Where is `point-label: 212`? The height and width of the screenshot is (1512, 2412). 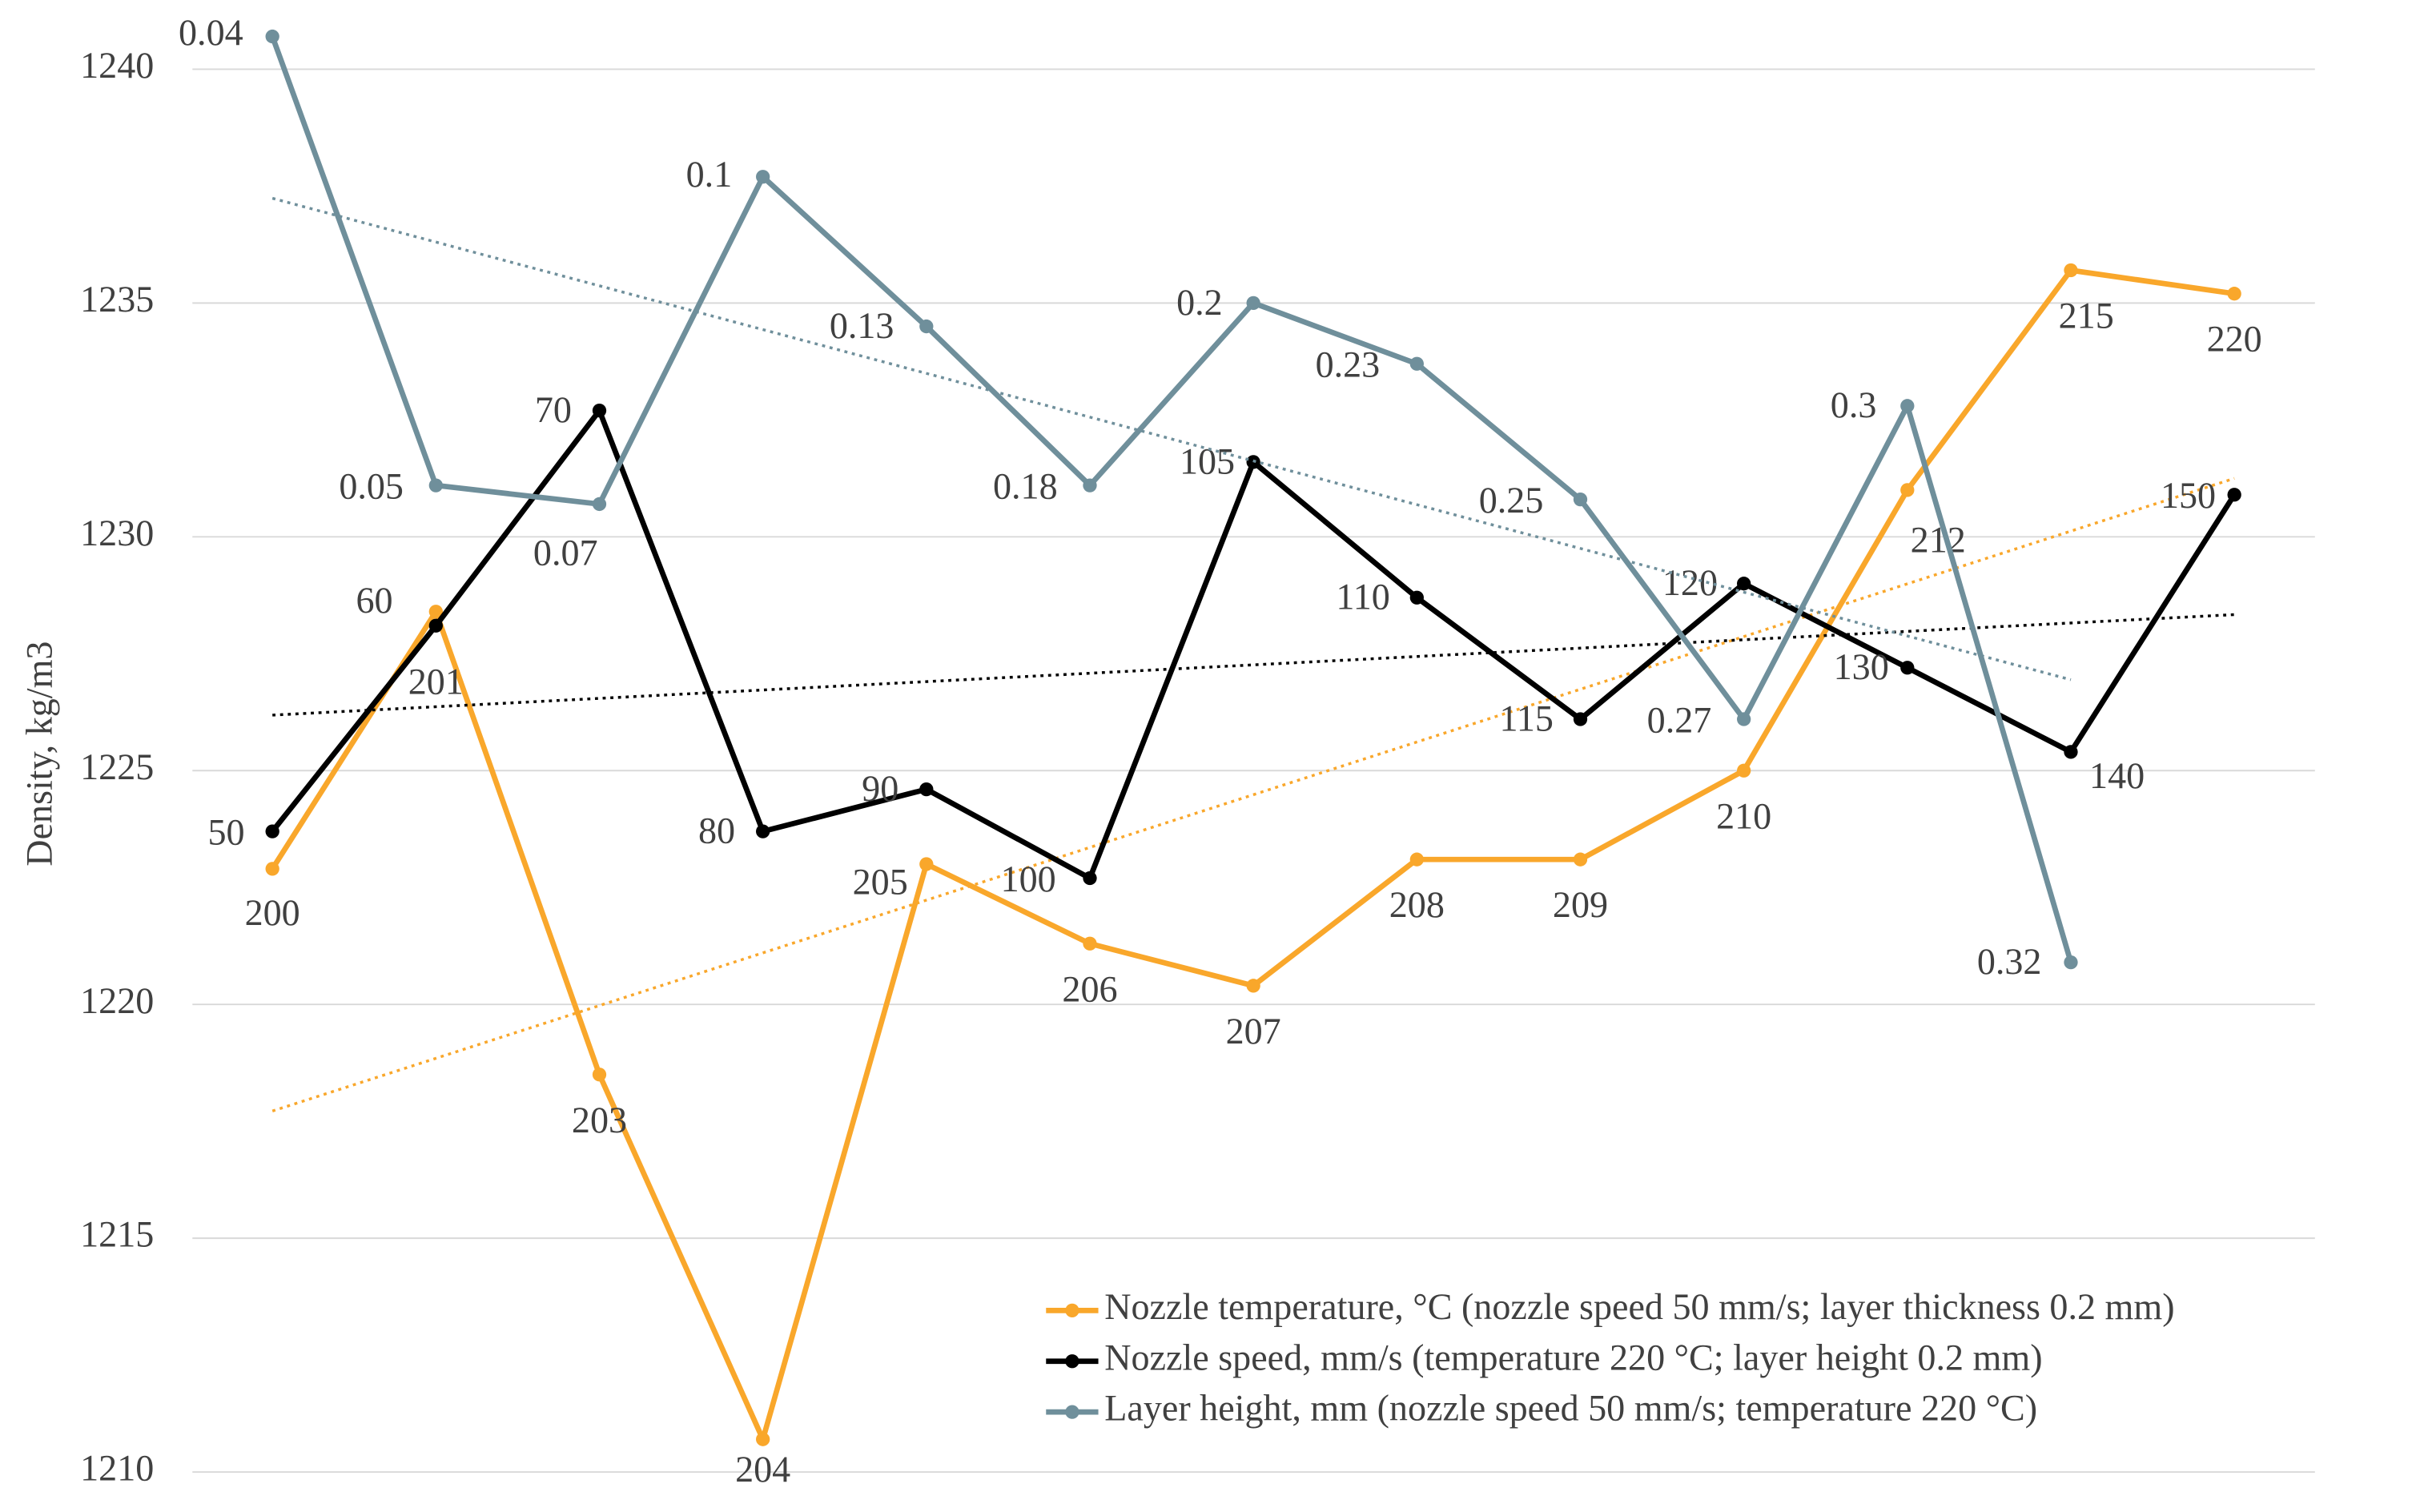 point-label: 212 is located at coordinates (1938, 540).